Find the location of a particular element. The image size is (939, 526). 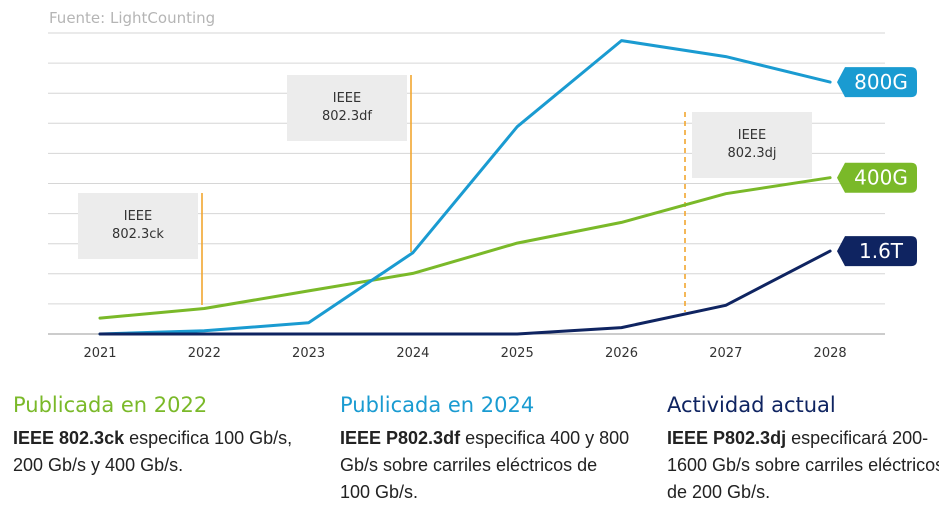

series-tag-label: 800G is located at coordinates (881, 82).